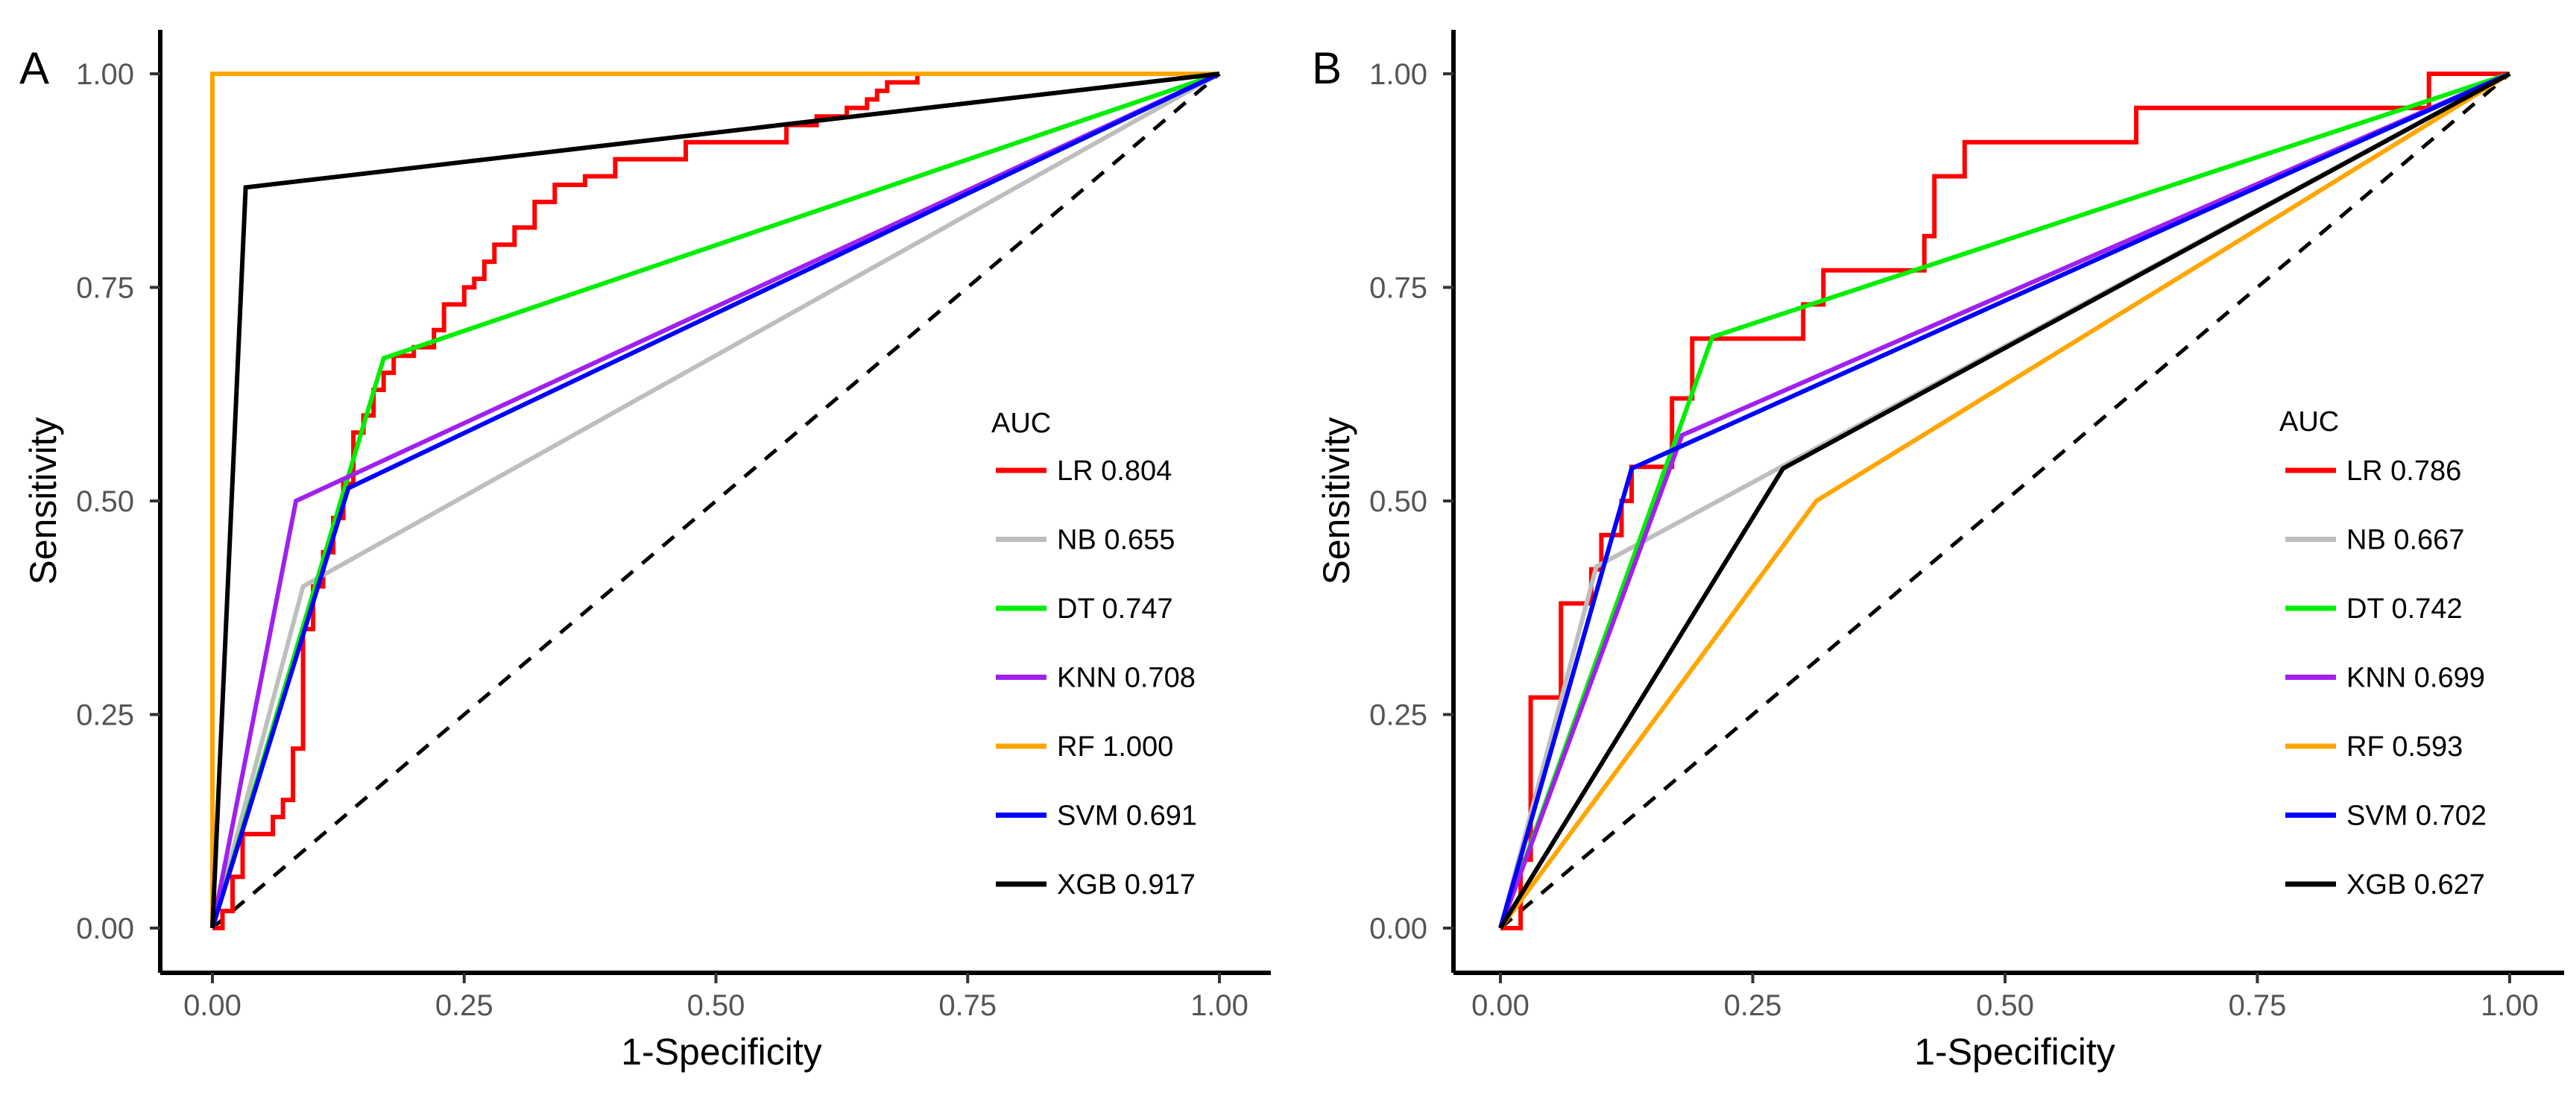  I want to click on panel-b-x-tick-label: 0.75, so click(2258, 1006).